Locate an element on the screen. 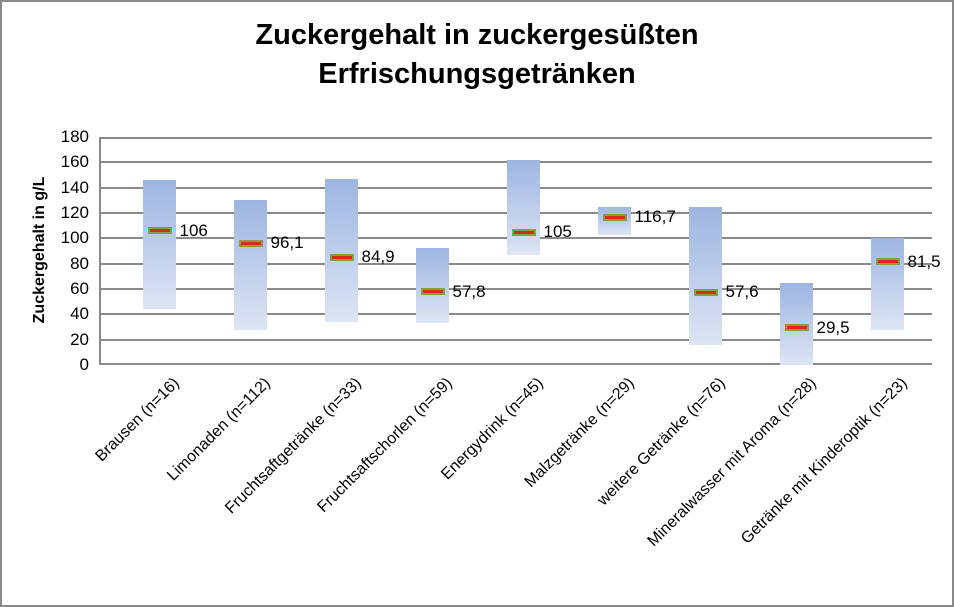 The height and width of the screenshot is (607, 954). value-label: 105 is located at coordinates (557, 231).